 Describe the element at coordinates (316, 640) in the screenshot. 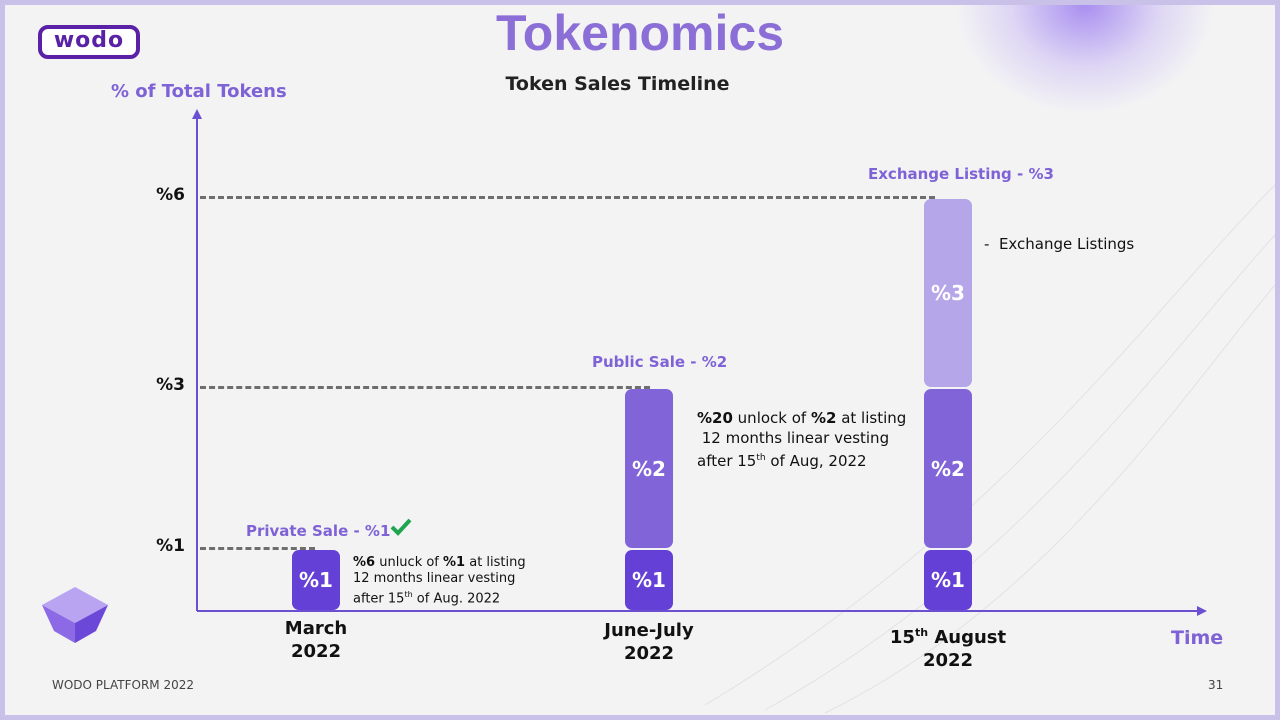

I see `x-category-label: March 2022` at that location.